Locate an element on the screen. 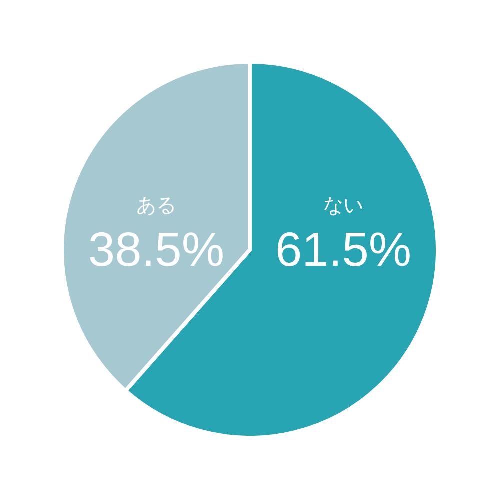  data-label: 61.5% is located at coordinates (343, 250).